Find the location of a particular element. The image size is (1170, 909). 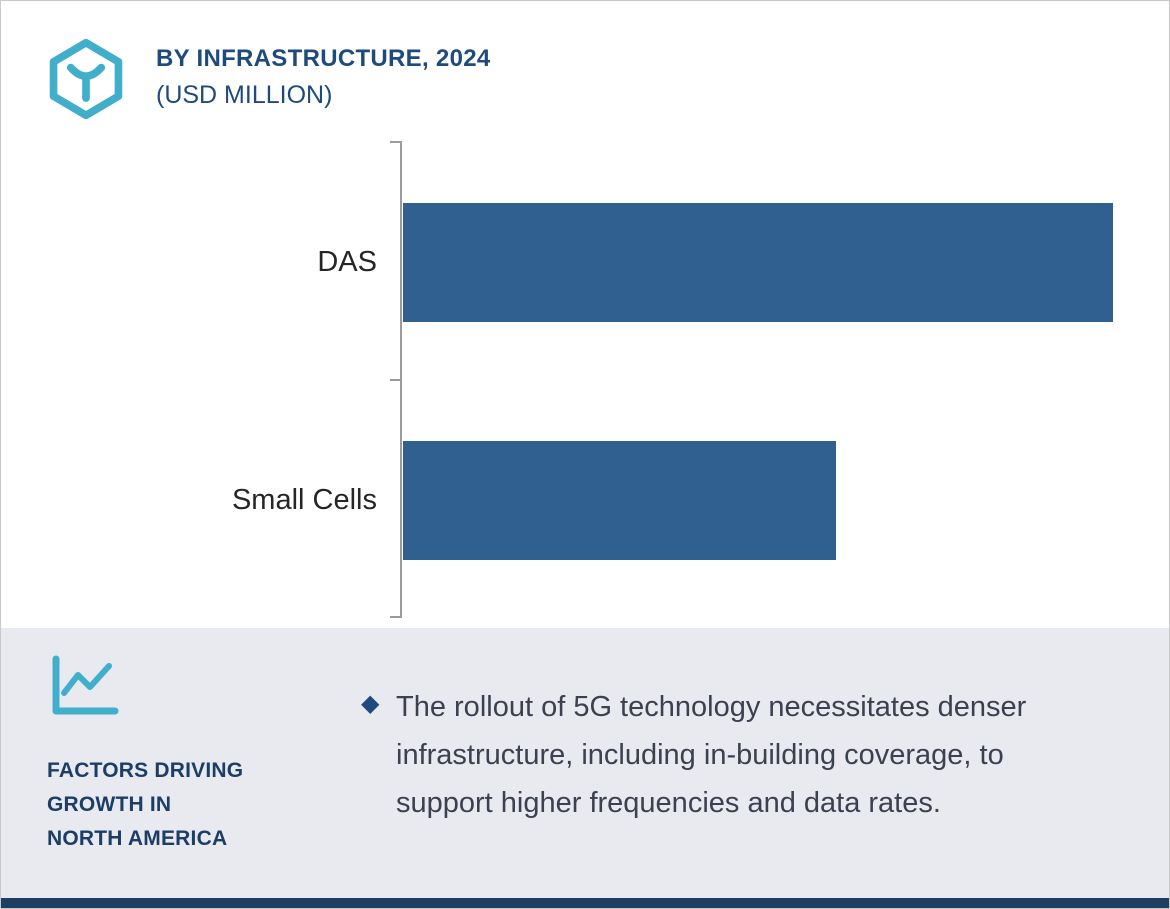

category-axis-line is located at coordinates (396, 379).